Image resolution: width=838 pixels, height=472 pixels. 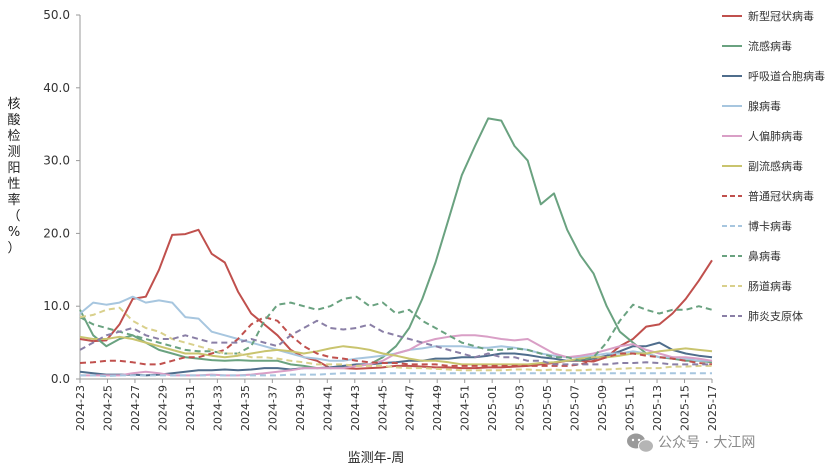 What do you see at coordinates (56, 233) in the screenshot?
I see `y-tick-label: 20.0` at bounding box center [56, 233].